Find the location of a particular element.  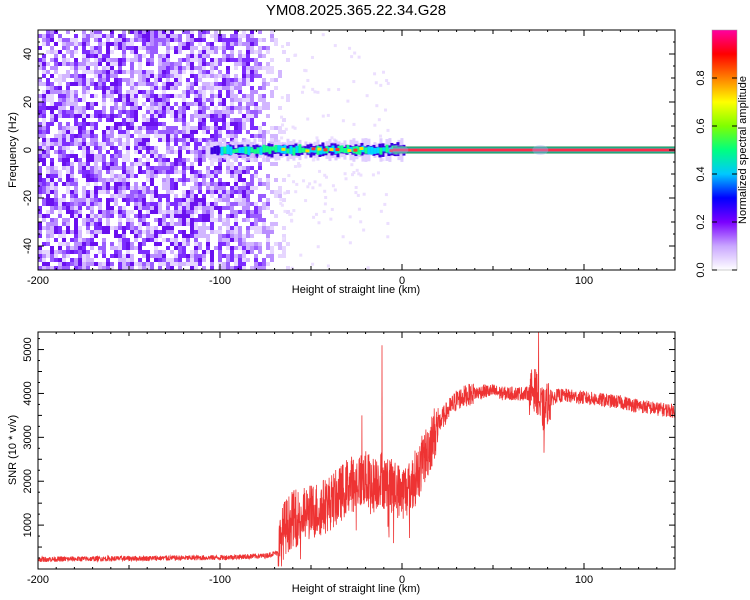

spectrogram-band-peak is located at coordinates (391, 151).